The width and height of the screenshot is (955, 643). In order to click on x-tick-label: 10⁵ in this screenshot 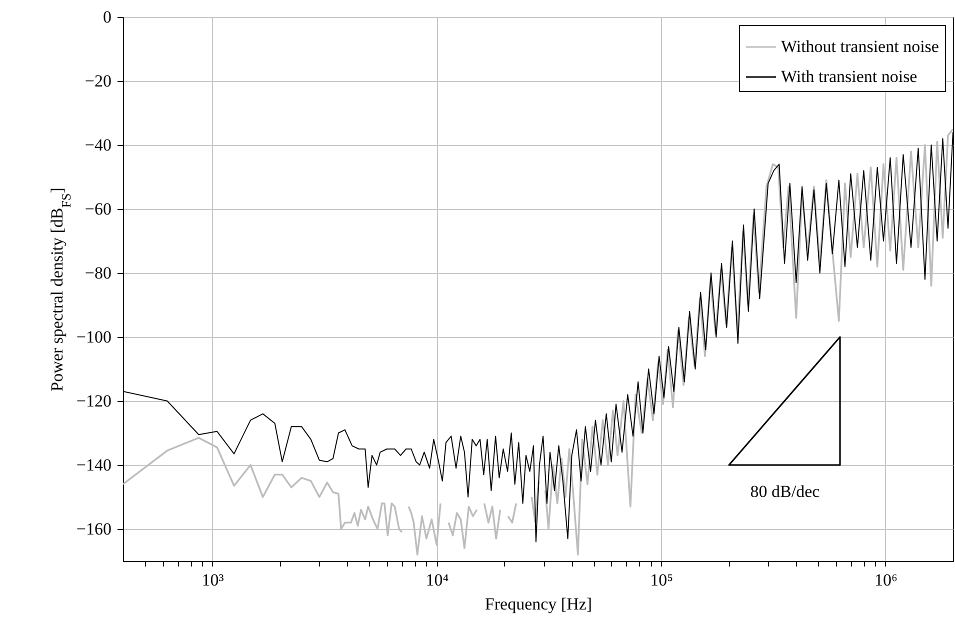, I will do `click(662, 580)`.